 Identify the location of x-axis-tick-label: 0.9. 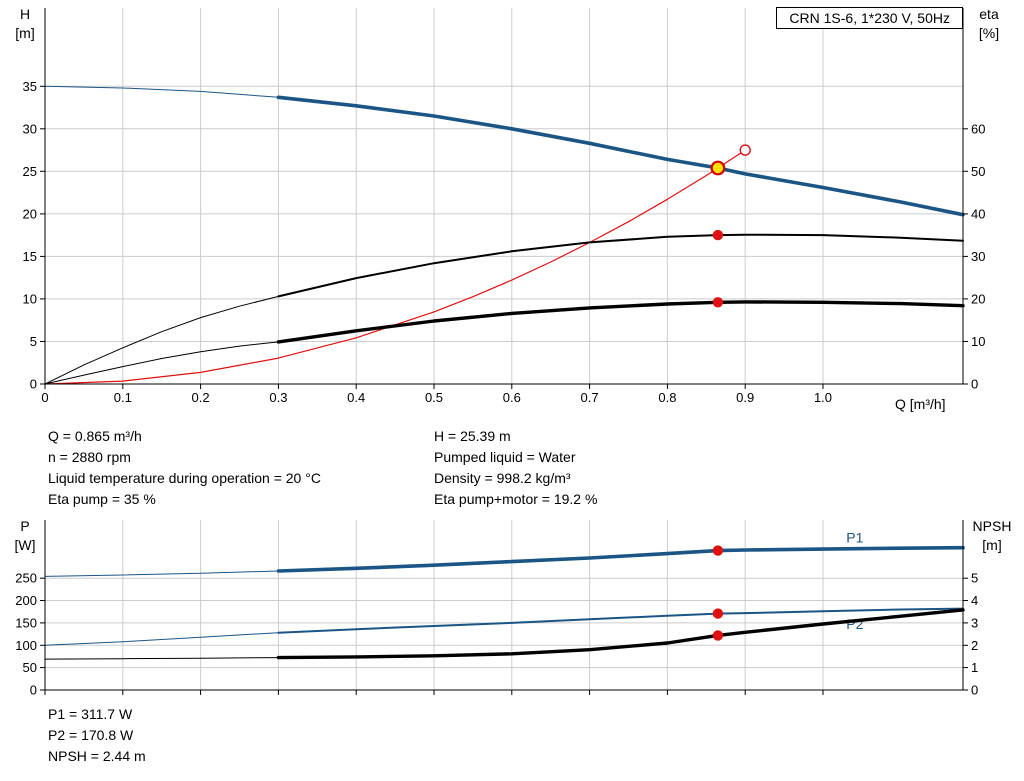
(745, 397).